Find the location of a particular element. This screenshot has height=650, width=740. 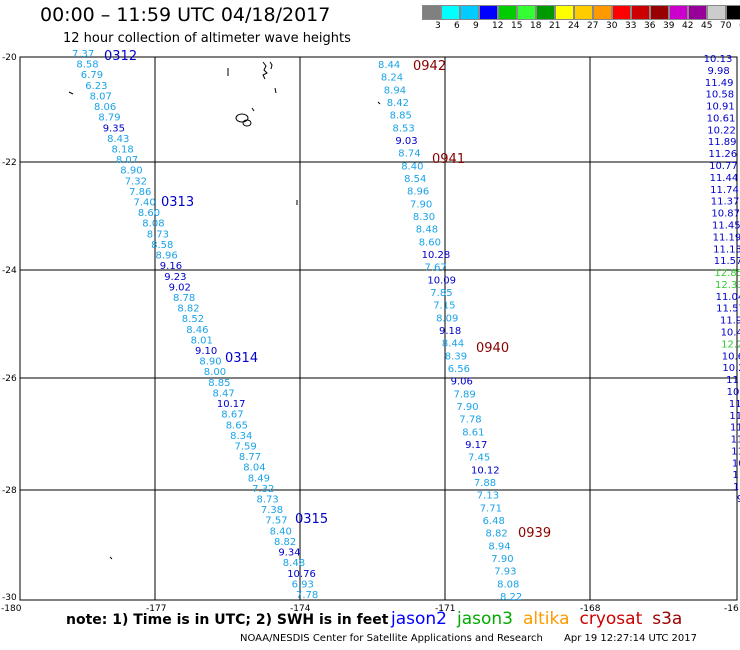

wave-height-value: 7.45 is located at coordinates (479, 458).